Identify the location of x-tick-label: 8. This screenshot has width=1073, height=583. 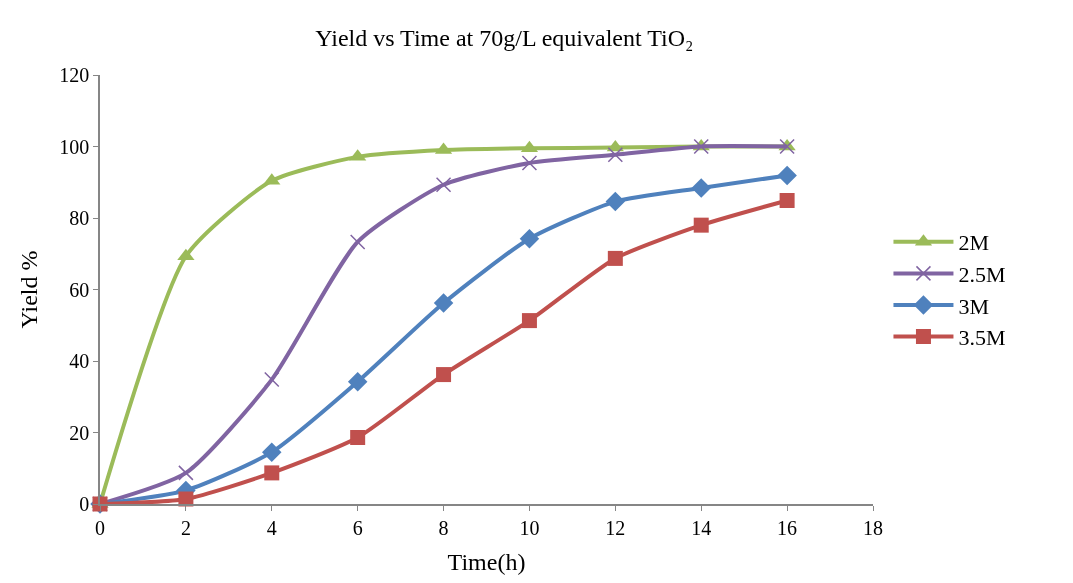
(443, 527).